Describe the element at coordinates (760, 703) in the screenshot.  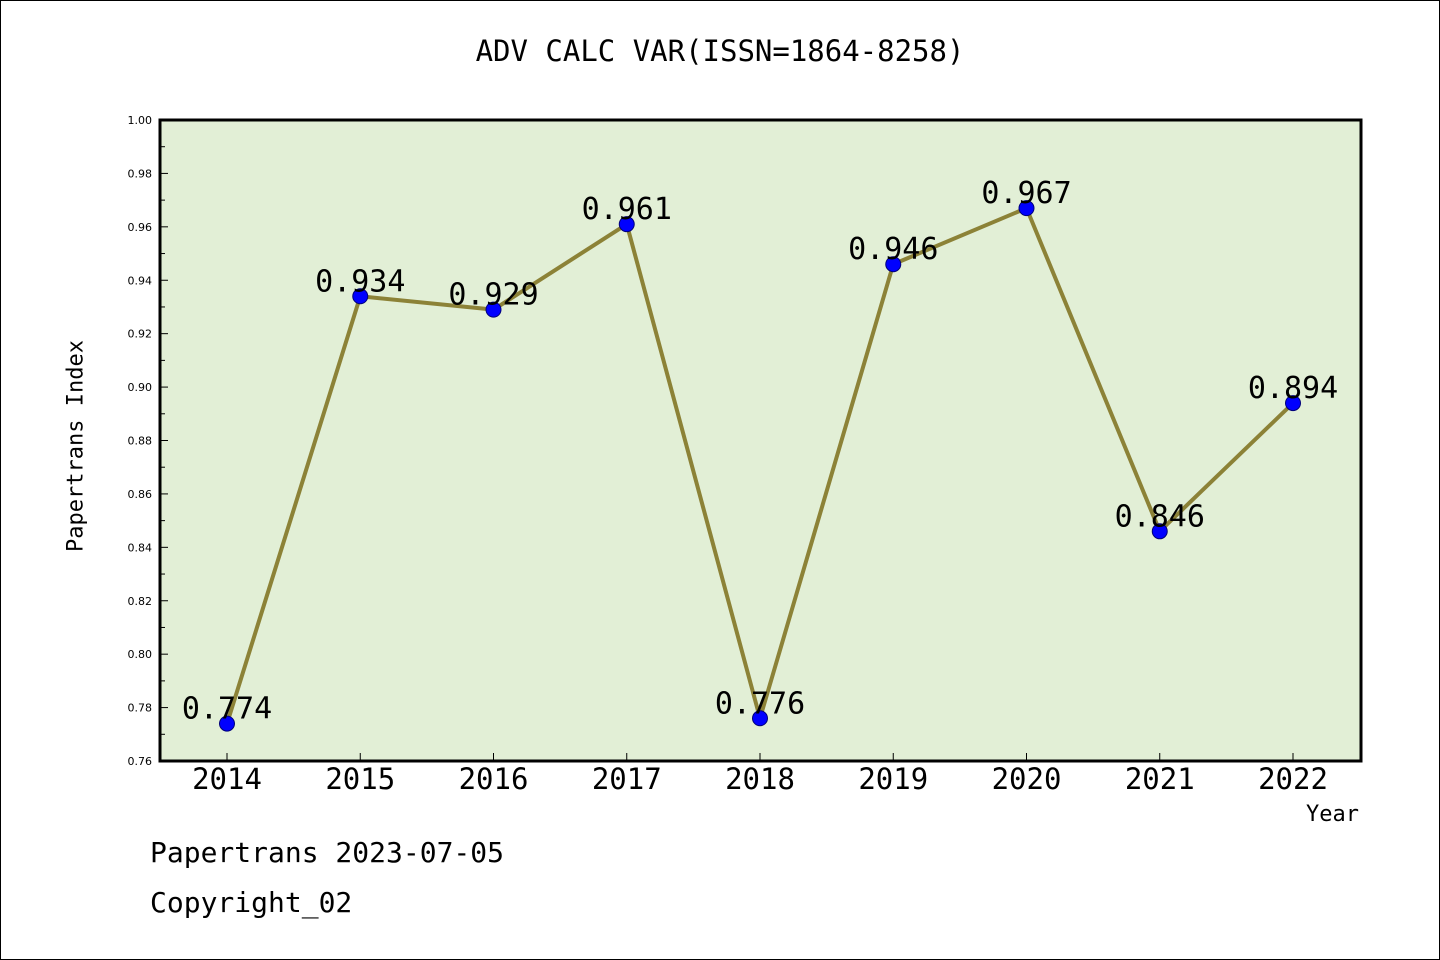
I see `data-label: 0.776` at that location.